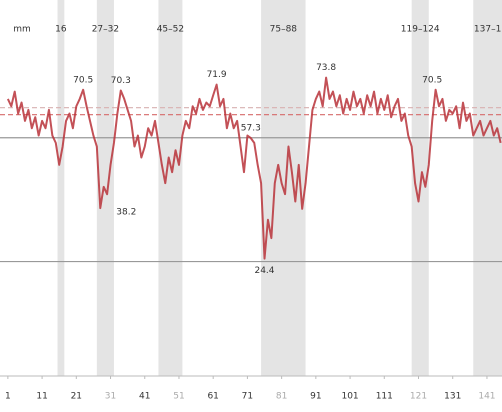 Image resolution: width=502 pixels, height=412 pixels. Describe the element at coordinates (41, 397) in the screenshot. I see `x-tick-label: 11` at that location.